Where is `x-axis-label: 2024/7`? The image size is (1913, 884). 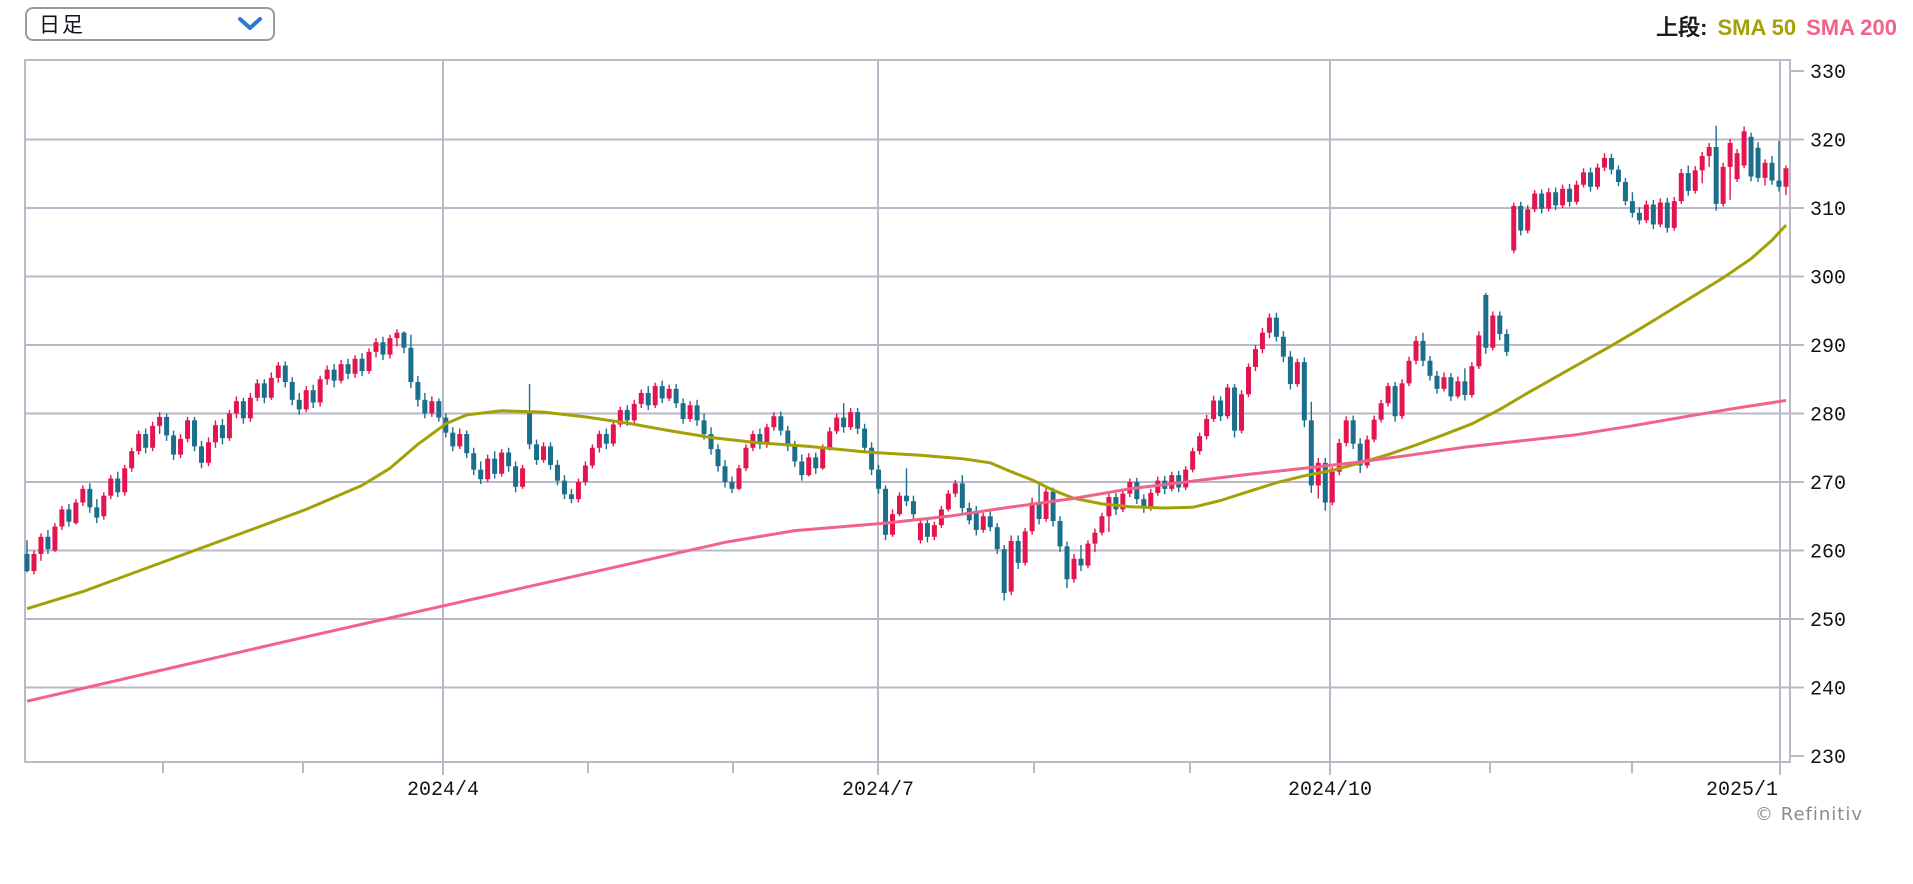
x-axis-label: 2024/7 is located at coordinates (878, 790).